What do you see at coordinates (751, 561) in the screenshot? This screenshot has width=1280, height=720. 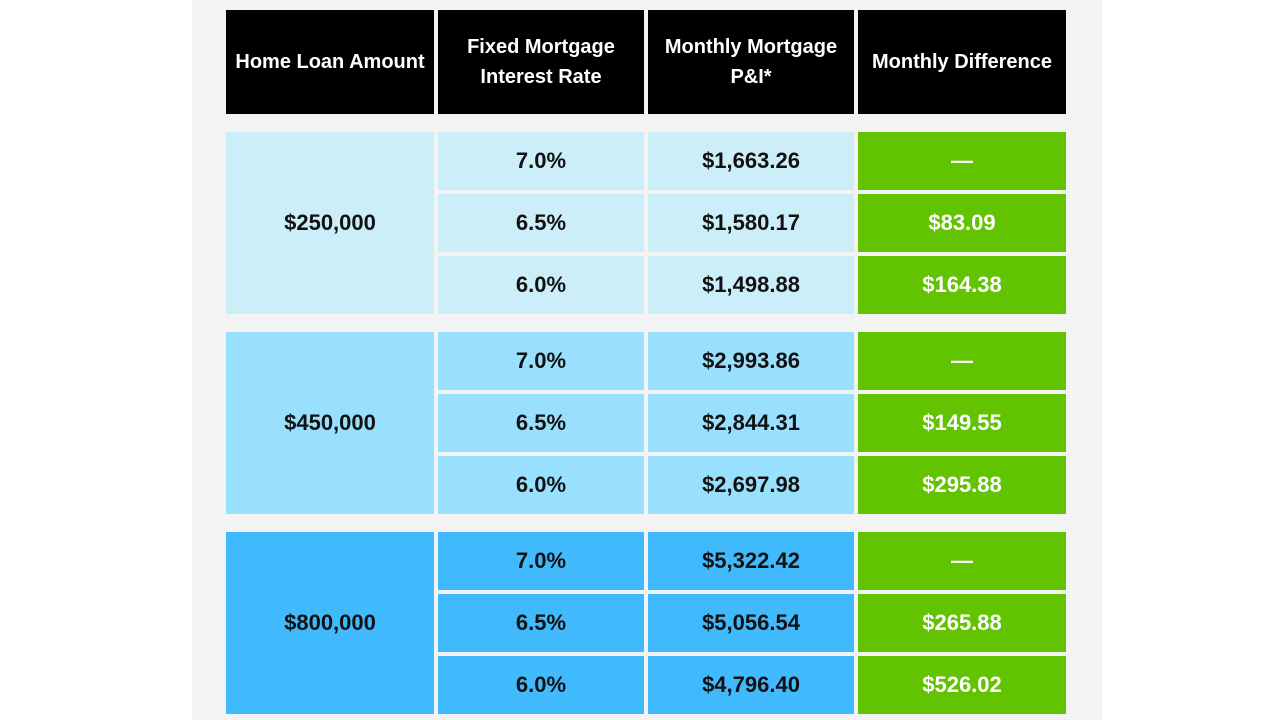 I see `payment-cell: $5,322.42` at bounding box center [751, 561].